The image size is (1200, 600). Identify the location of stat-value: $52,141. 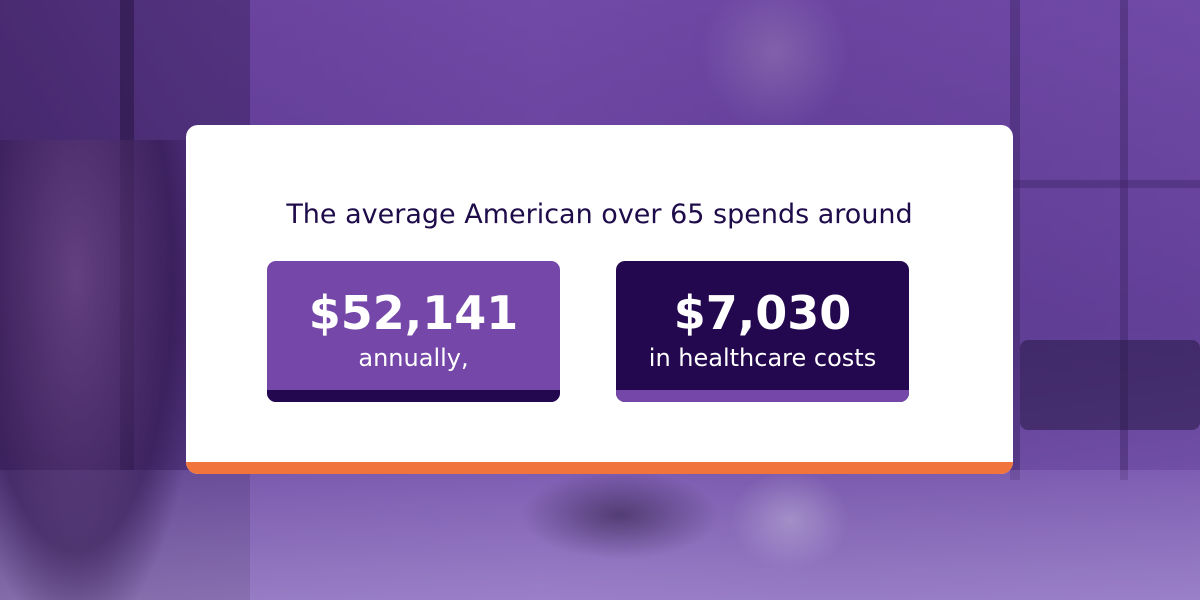
(413, 313).